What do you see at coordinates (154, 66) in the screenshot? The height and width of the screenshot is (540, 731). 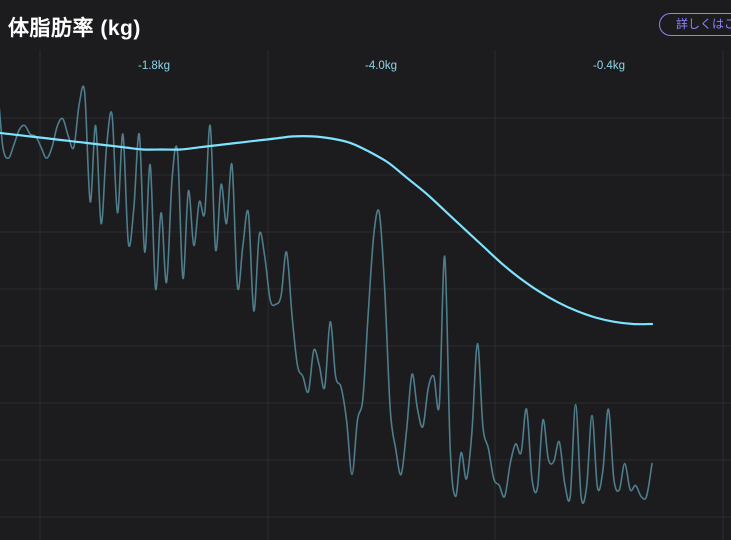 I see `period-change-label: -1.8kg` at bounding box center [154, 66].